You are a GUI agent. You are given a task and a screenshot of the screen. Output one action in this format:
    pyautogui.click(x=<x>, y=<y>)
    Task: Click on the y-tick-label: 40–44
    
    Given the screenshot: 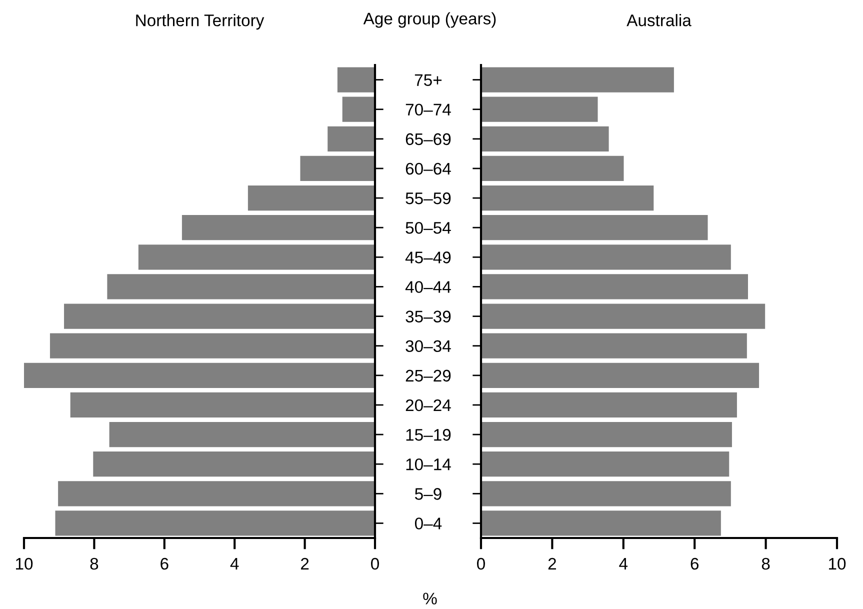 What is the action you would take?
    pyautogui.click(x=428, y=287)
    